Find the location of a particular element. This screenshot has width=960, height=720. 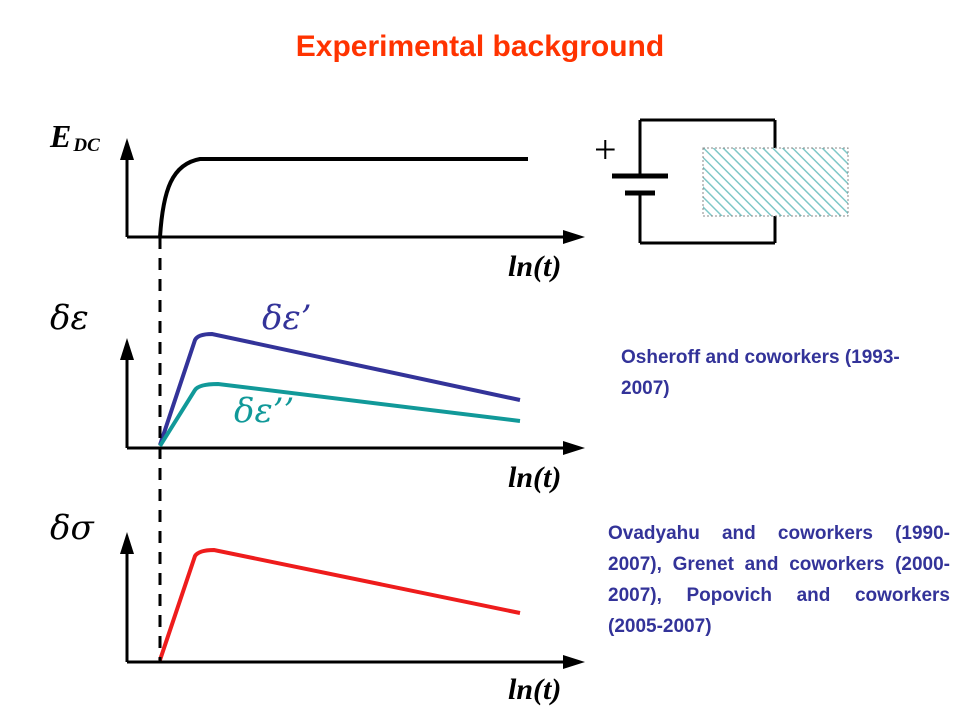

field-axes is located at coordinates (352, 191).